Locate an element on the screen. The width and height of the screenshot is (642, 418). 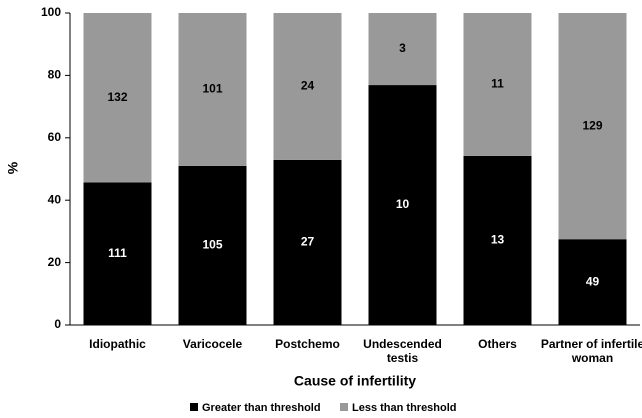
data-label: 132 is located at coordinates (117, 97).